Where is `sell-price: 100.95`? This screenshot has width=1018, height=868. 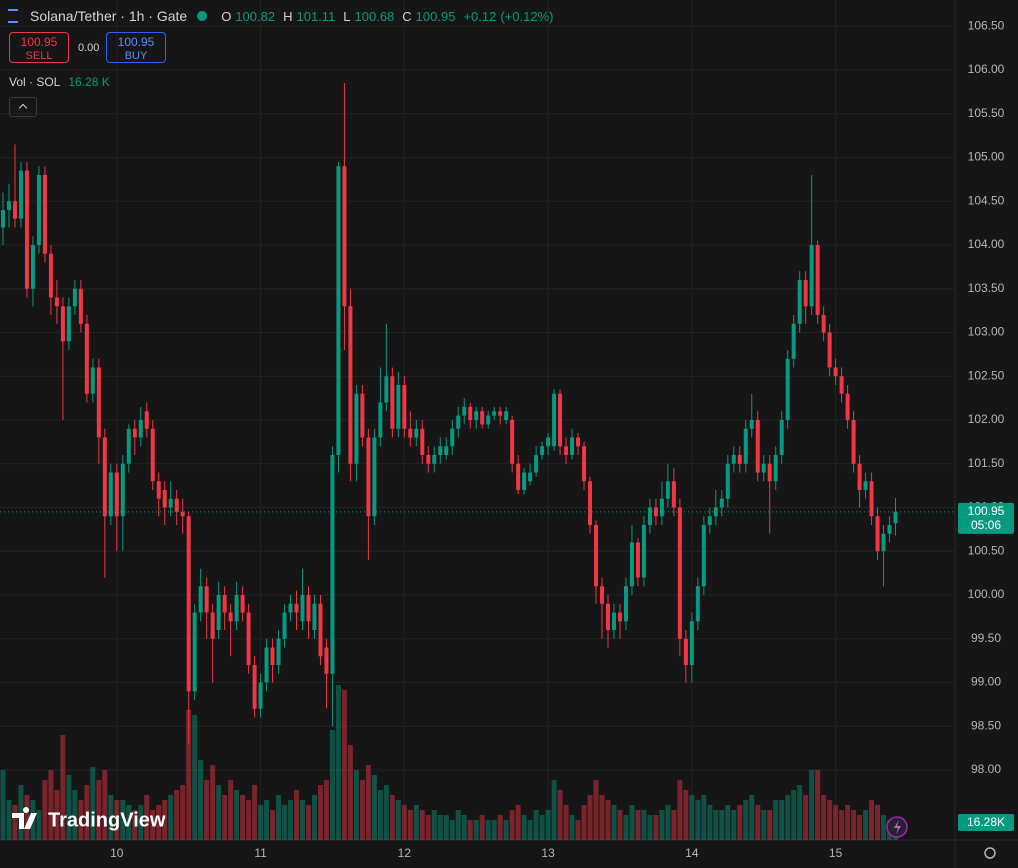 sell-price: 100.95 is located at coordinates (39, 42).